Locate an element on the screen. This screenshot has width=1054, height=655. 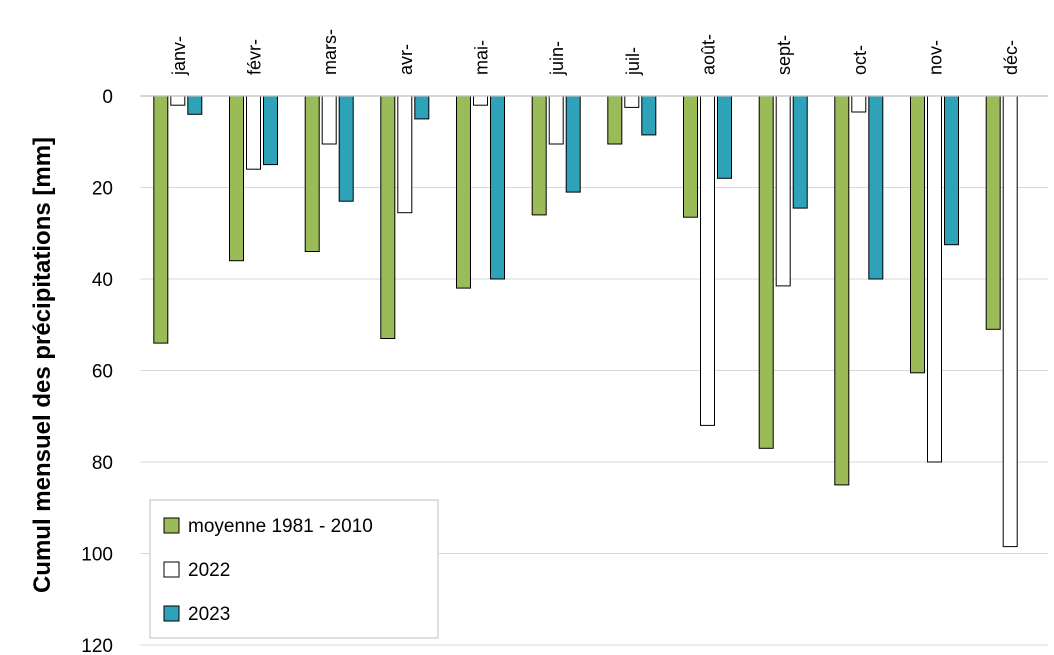
month-label: juin- is located at coordinates (557, 58).